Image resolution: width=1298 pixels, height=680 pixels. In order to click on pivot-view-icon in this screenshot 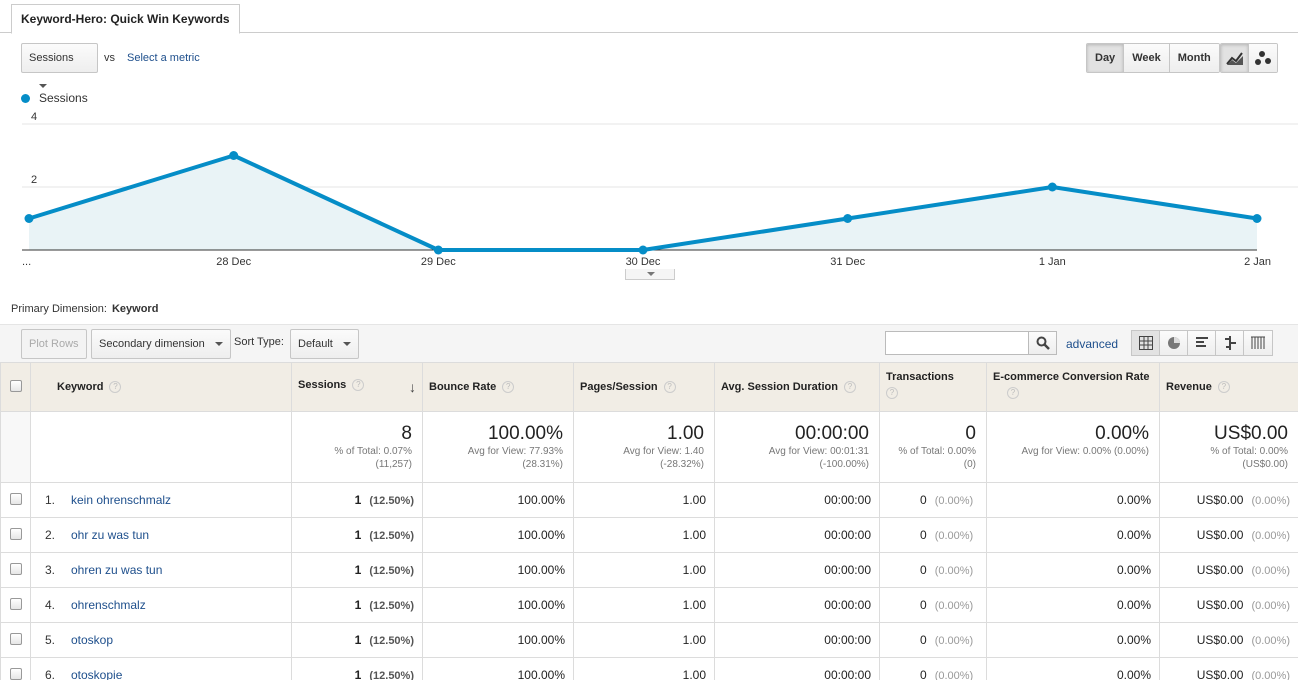, I will do `click(1258, 343)`.